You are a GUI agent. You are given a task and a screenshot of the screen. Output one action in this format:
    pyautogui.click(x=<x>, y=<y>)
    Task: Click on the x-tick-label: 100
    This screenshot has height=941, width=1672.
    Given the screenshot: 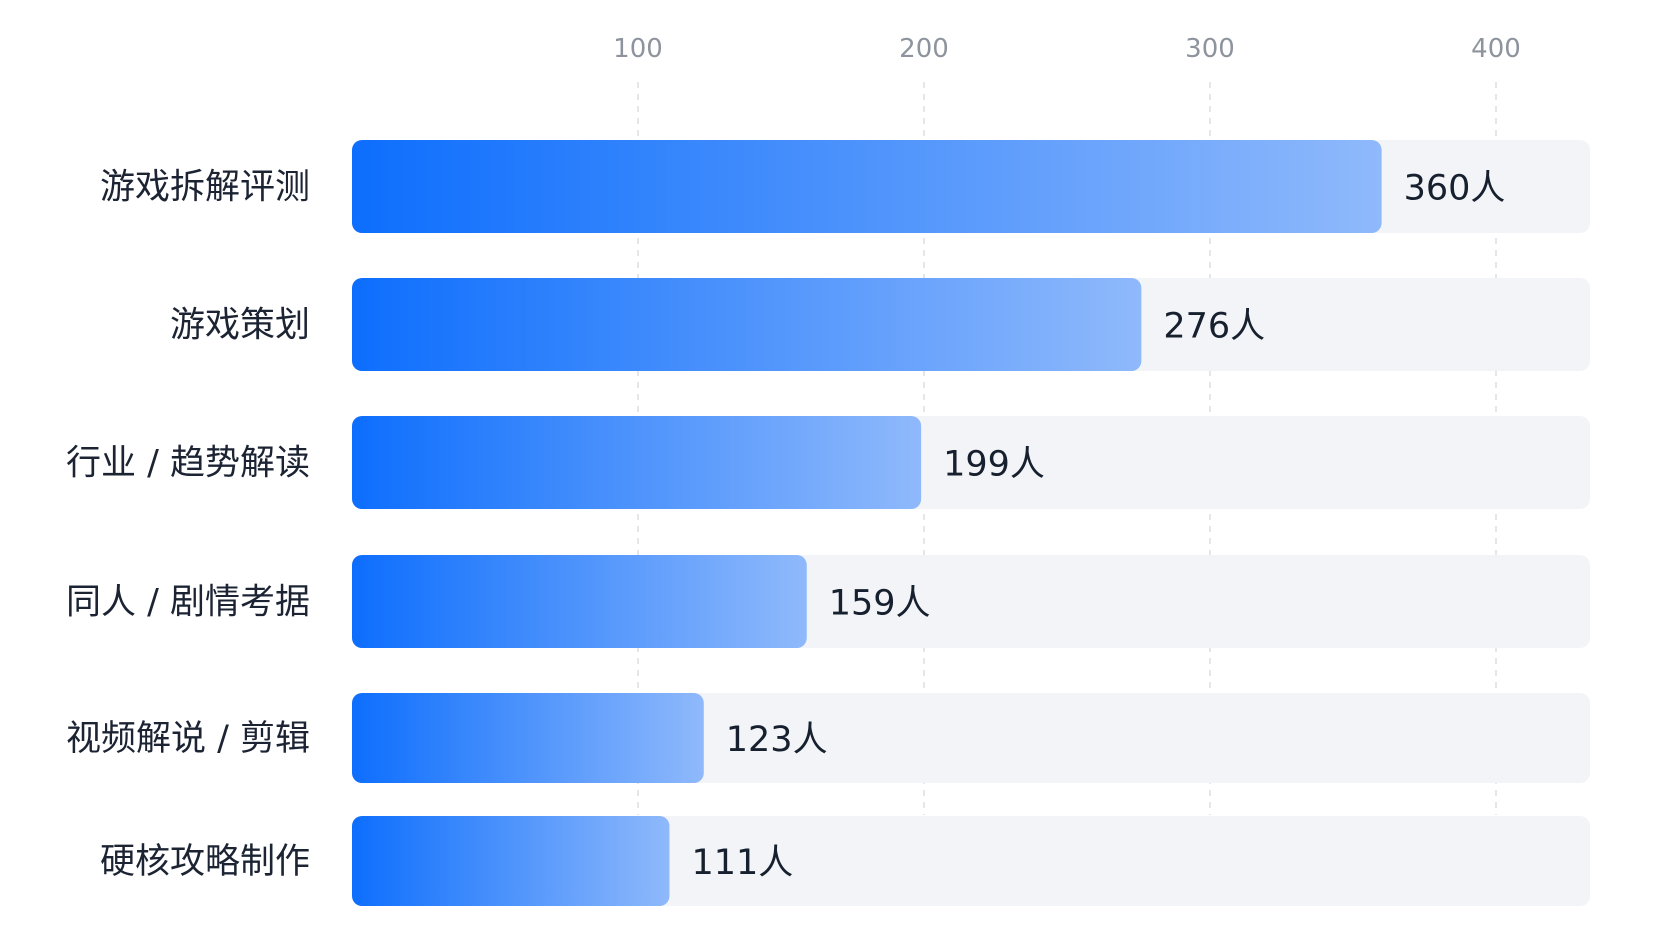 What is the action you would take?
    pyautogui.click(x=638, y=49)
    